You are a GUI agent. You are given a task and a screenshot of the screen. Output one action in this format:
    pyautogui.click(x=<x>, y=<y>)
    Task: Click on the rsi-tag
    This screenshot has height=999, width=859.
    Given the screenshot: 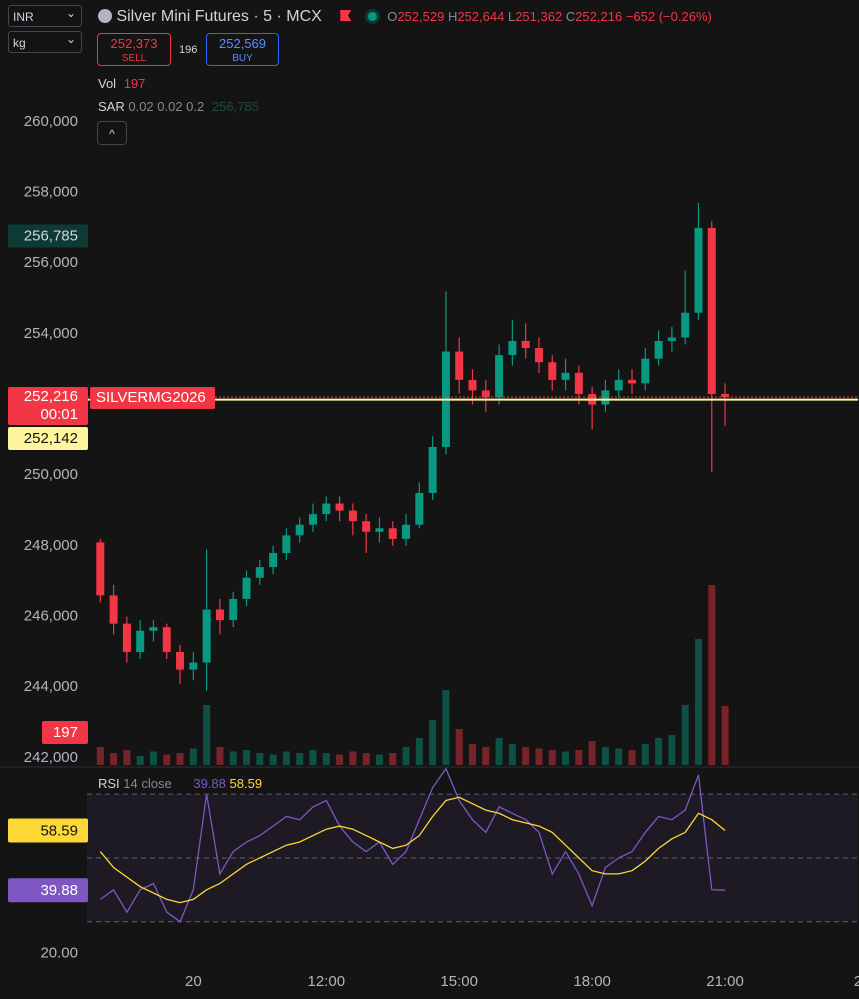 What is the action you would take?
    pyautogui.click(x=48, y=890)
    